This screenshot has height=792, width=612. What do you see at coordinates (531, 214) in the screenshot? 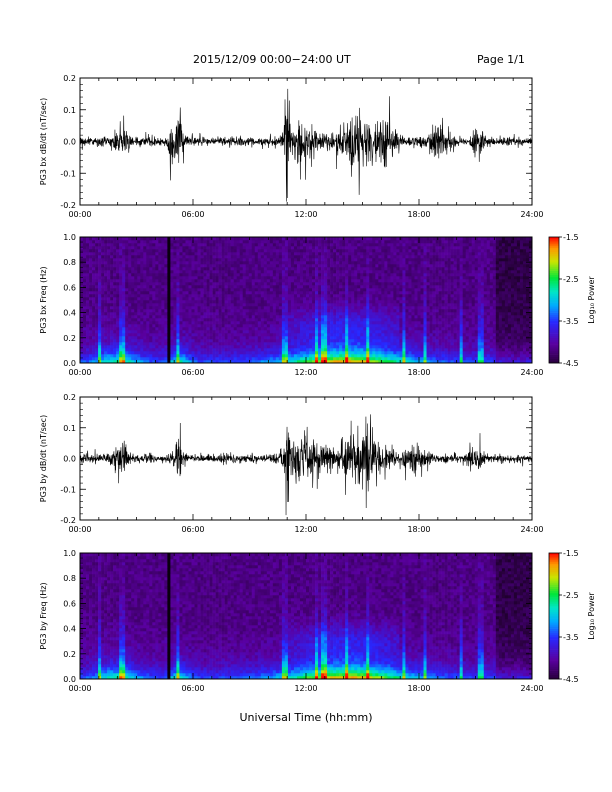
I see `x-tick-label: 24:00` at bounding box center [531, 214].